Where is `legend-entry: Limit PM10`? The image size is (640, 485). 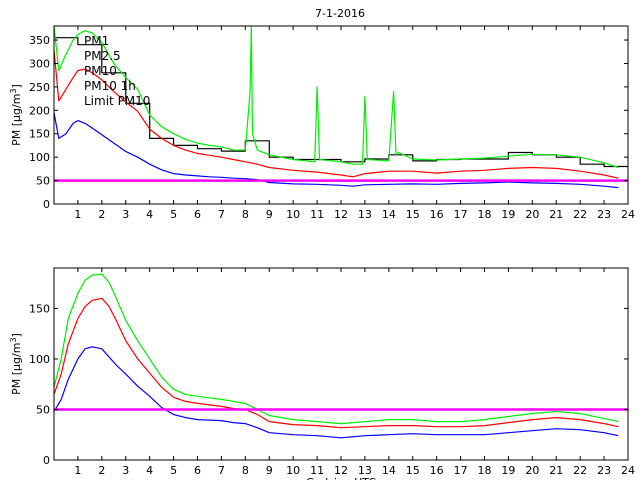 legend-entry: Limit PM10 is located at coordinates (117, 101).